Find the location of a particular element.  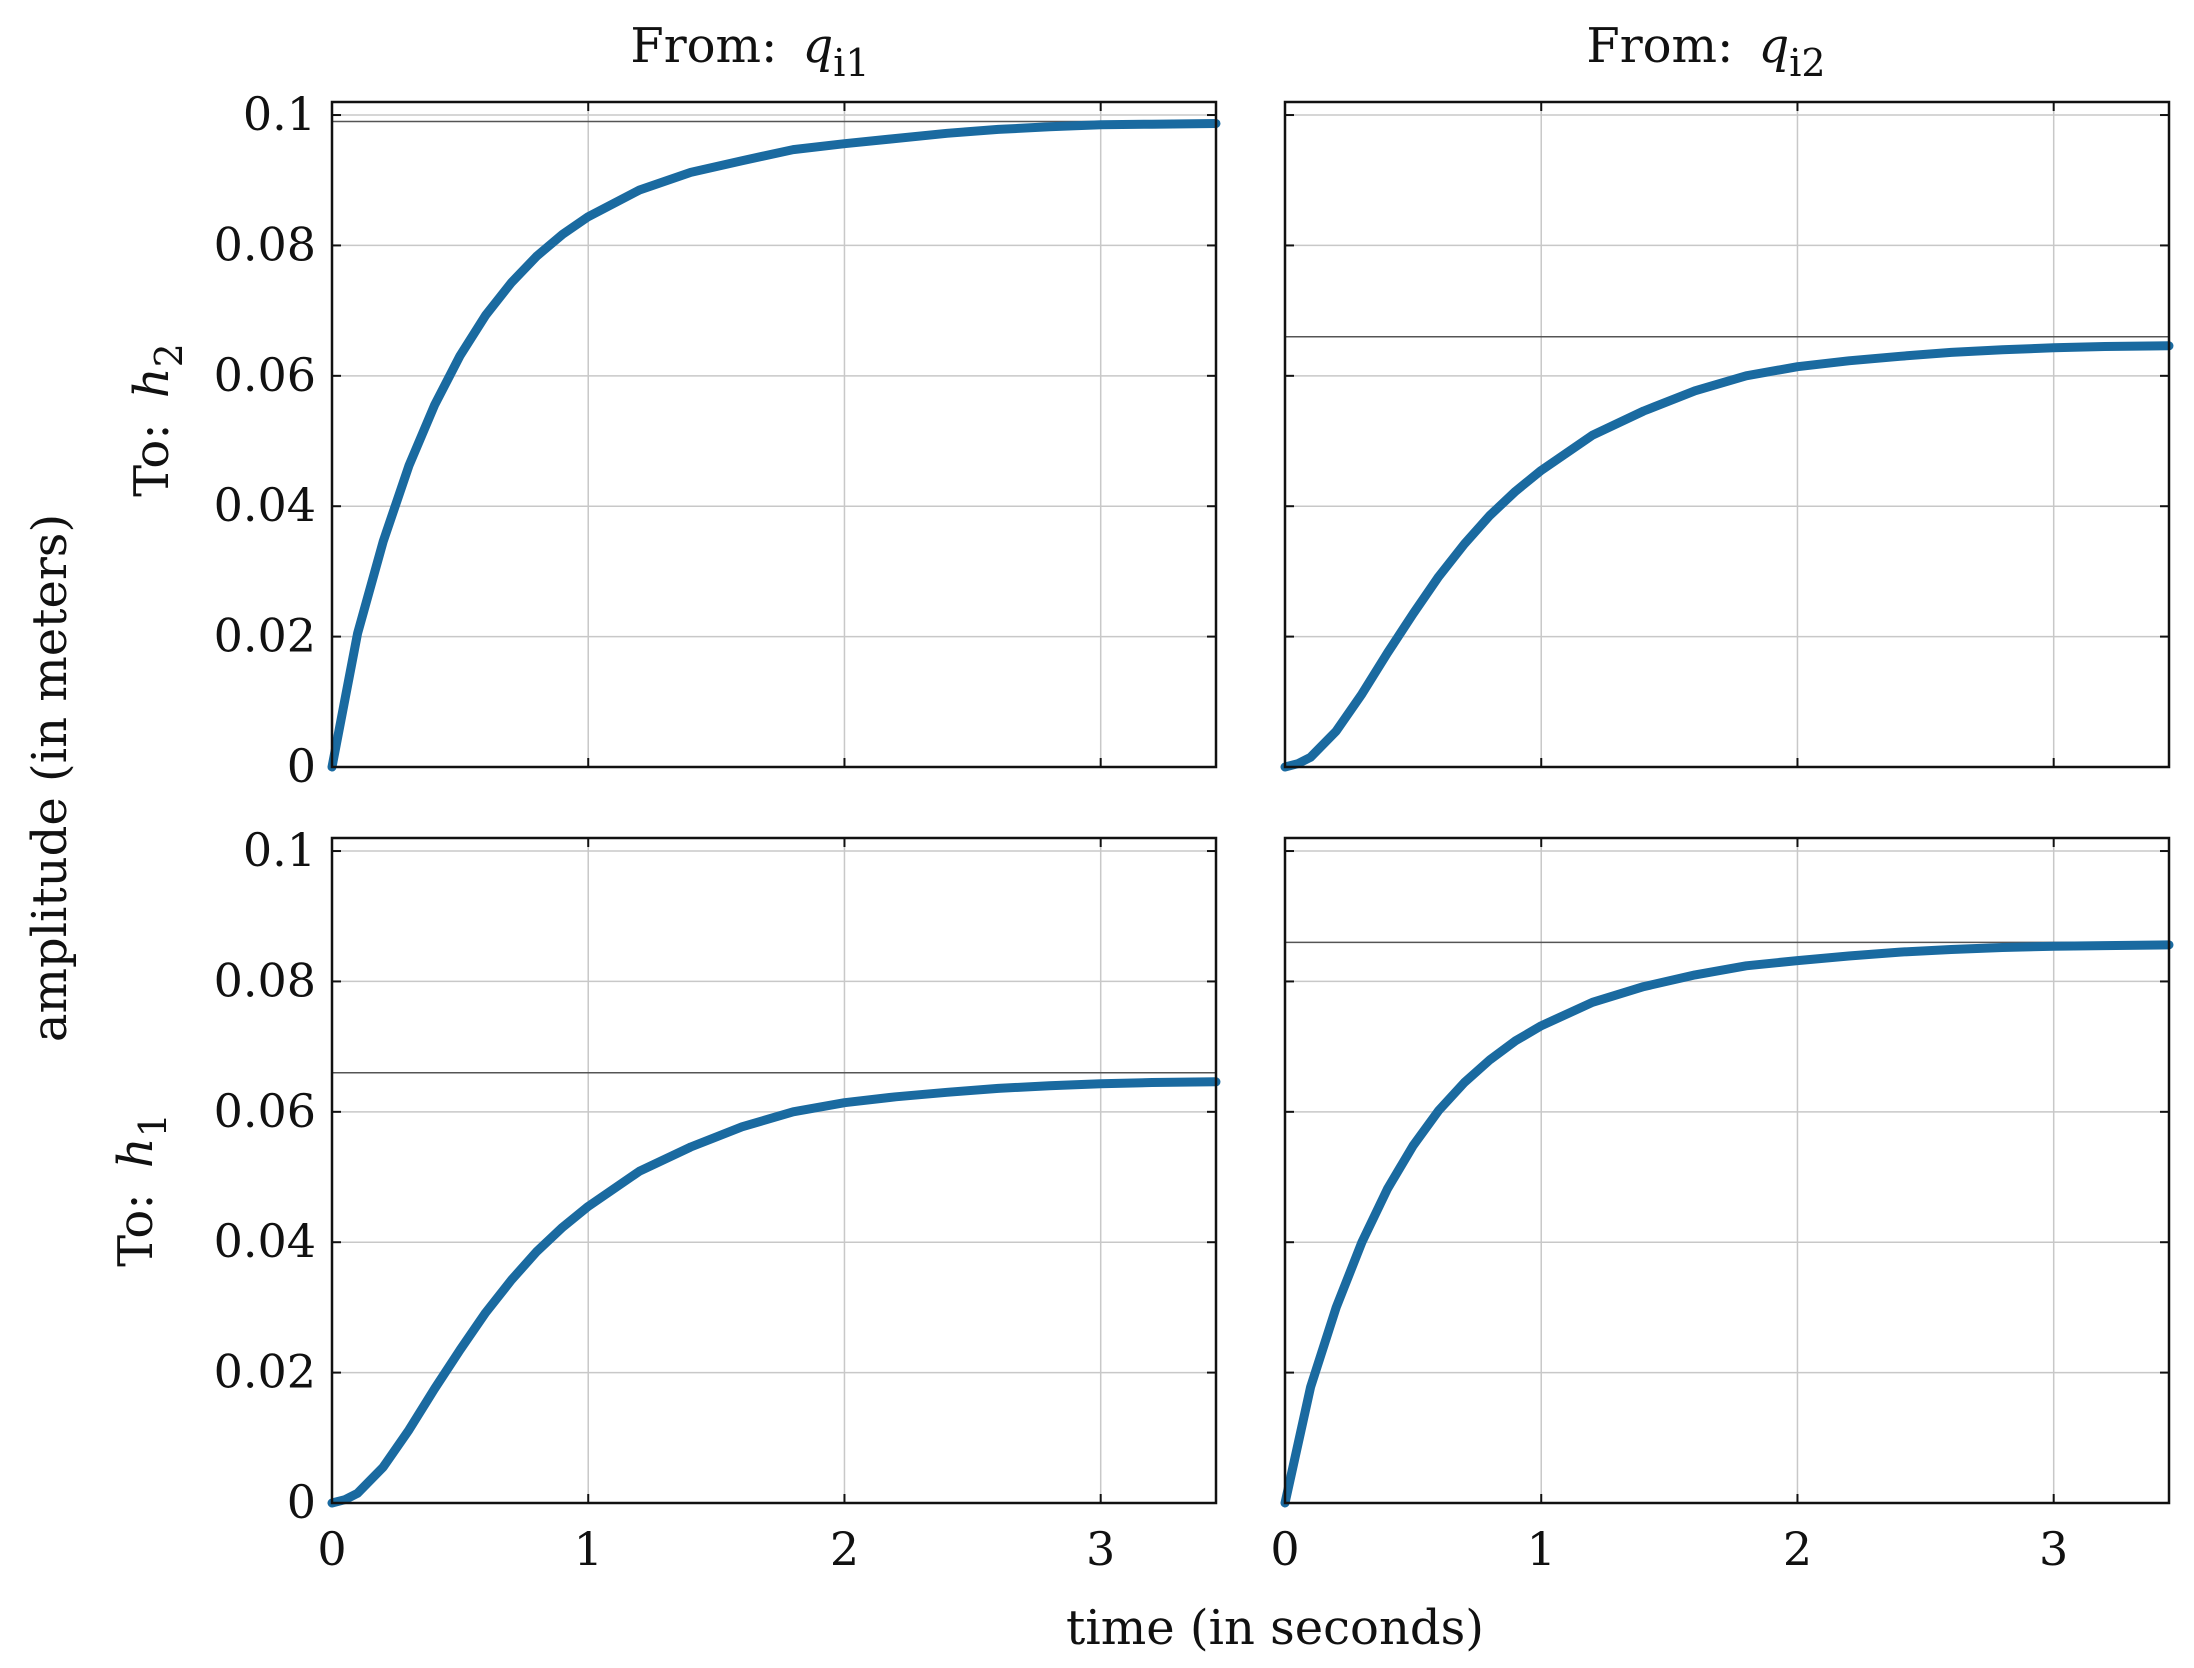

row-label-2: To: h1 is located at coordinates (141, 1190).